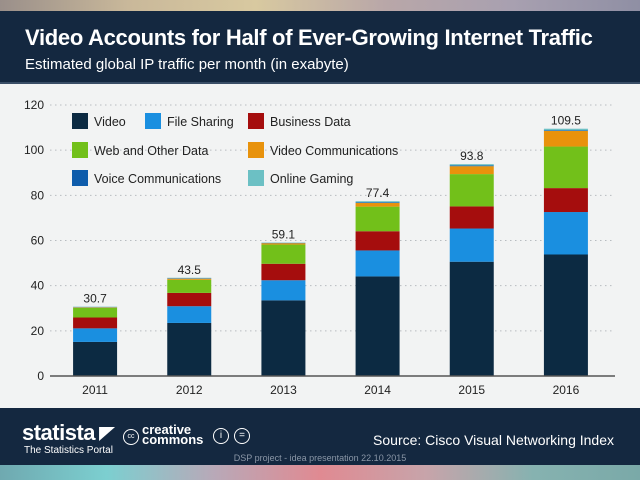 The width and height of the screenshot is (640, 480). What do you see at coordinates (157, 179) in the screenshot?
I see `legend-label: Voice Communications` at bounding box center [157, 179].